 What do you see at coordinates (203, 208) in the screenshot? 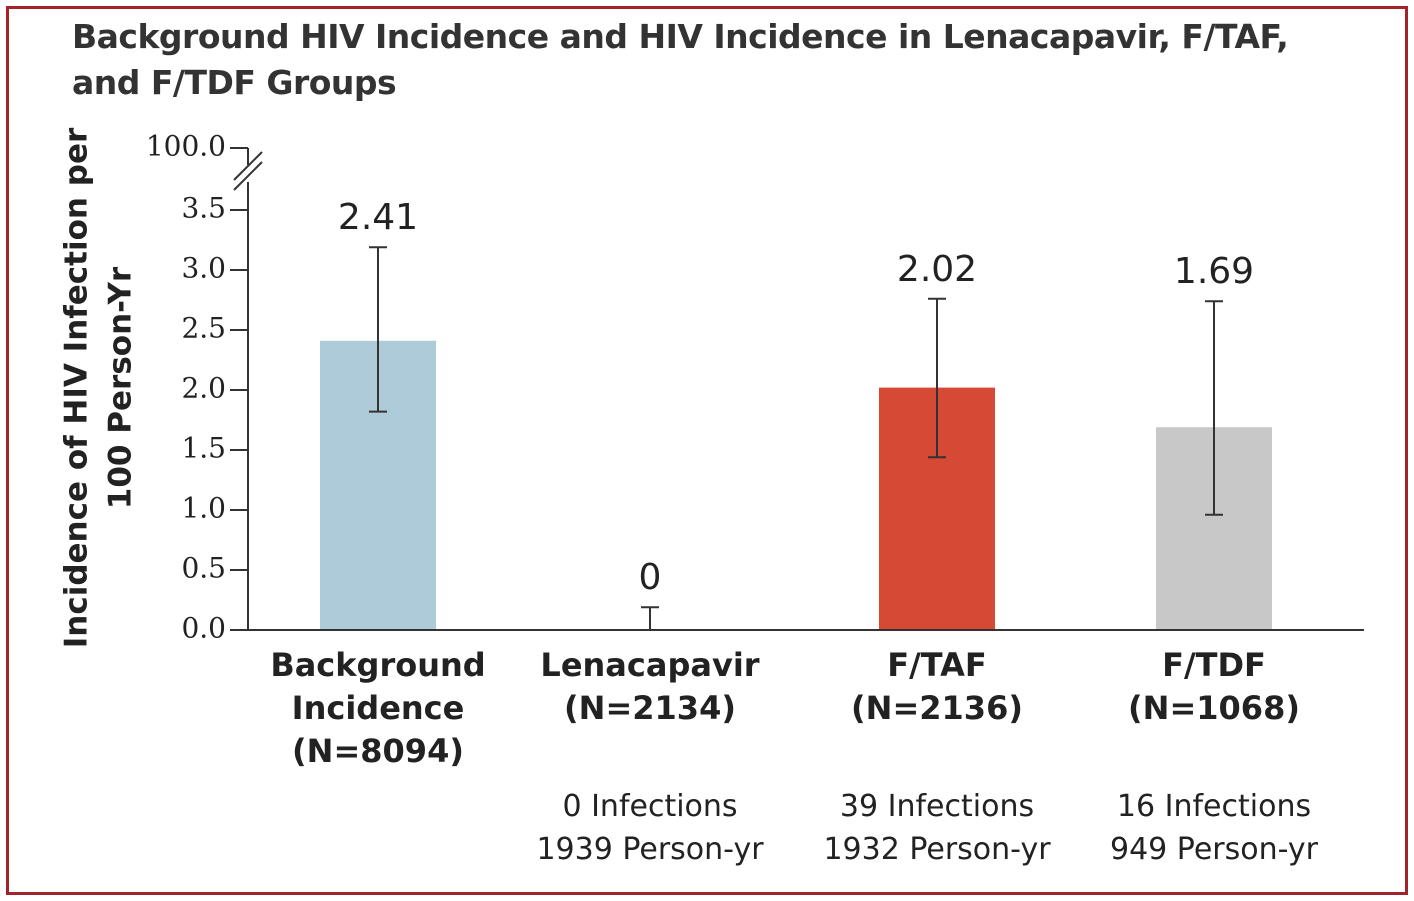
I see `y-tick-label: 3.5` at bounding box center [203, 208].